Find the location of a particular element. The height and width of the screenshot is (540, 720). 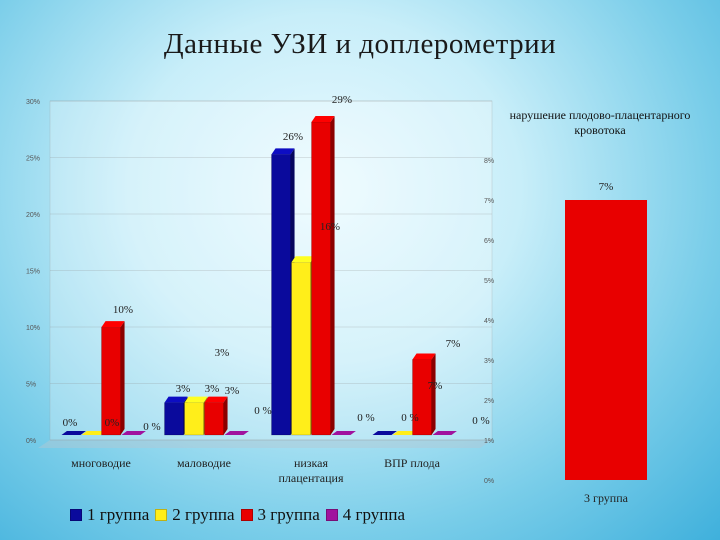

legend-label: 1 группа is located at coordinates (118, 514).